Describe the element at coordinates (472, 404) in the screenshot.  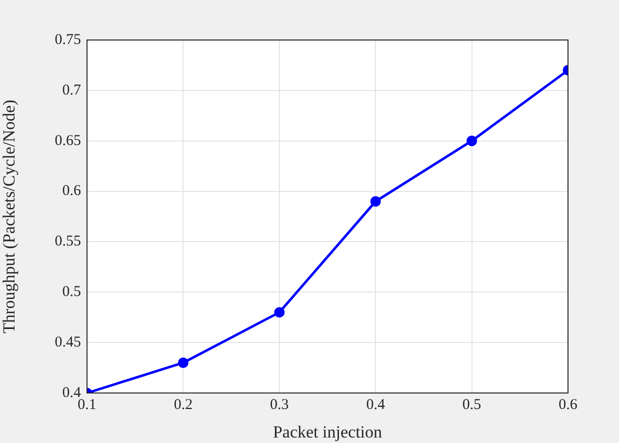
I see `x-tick-label: 0.5` at that location.